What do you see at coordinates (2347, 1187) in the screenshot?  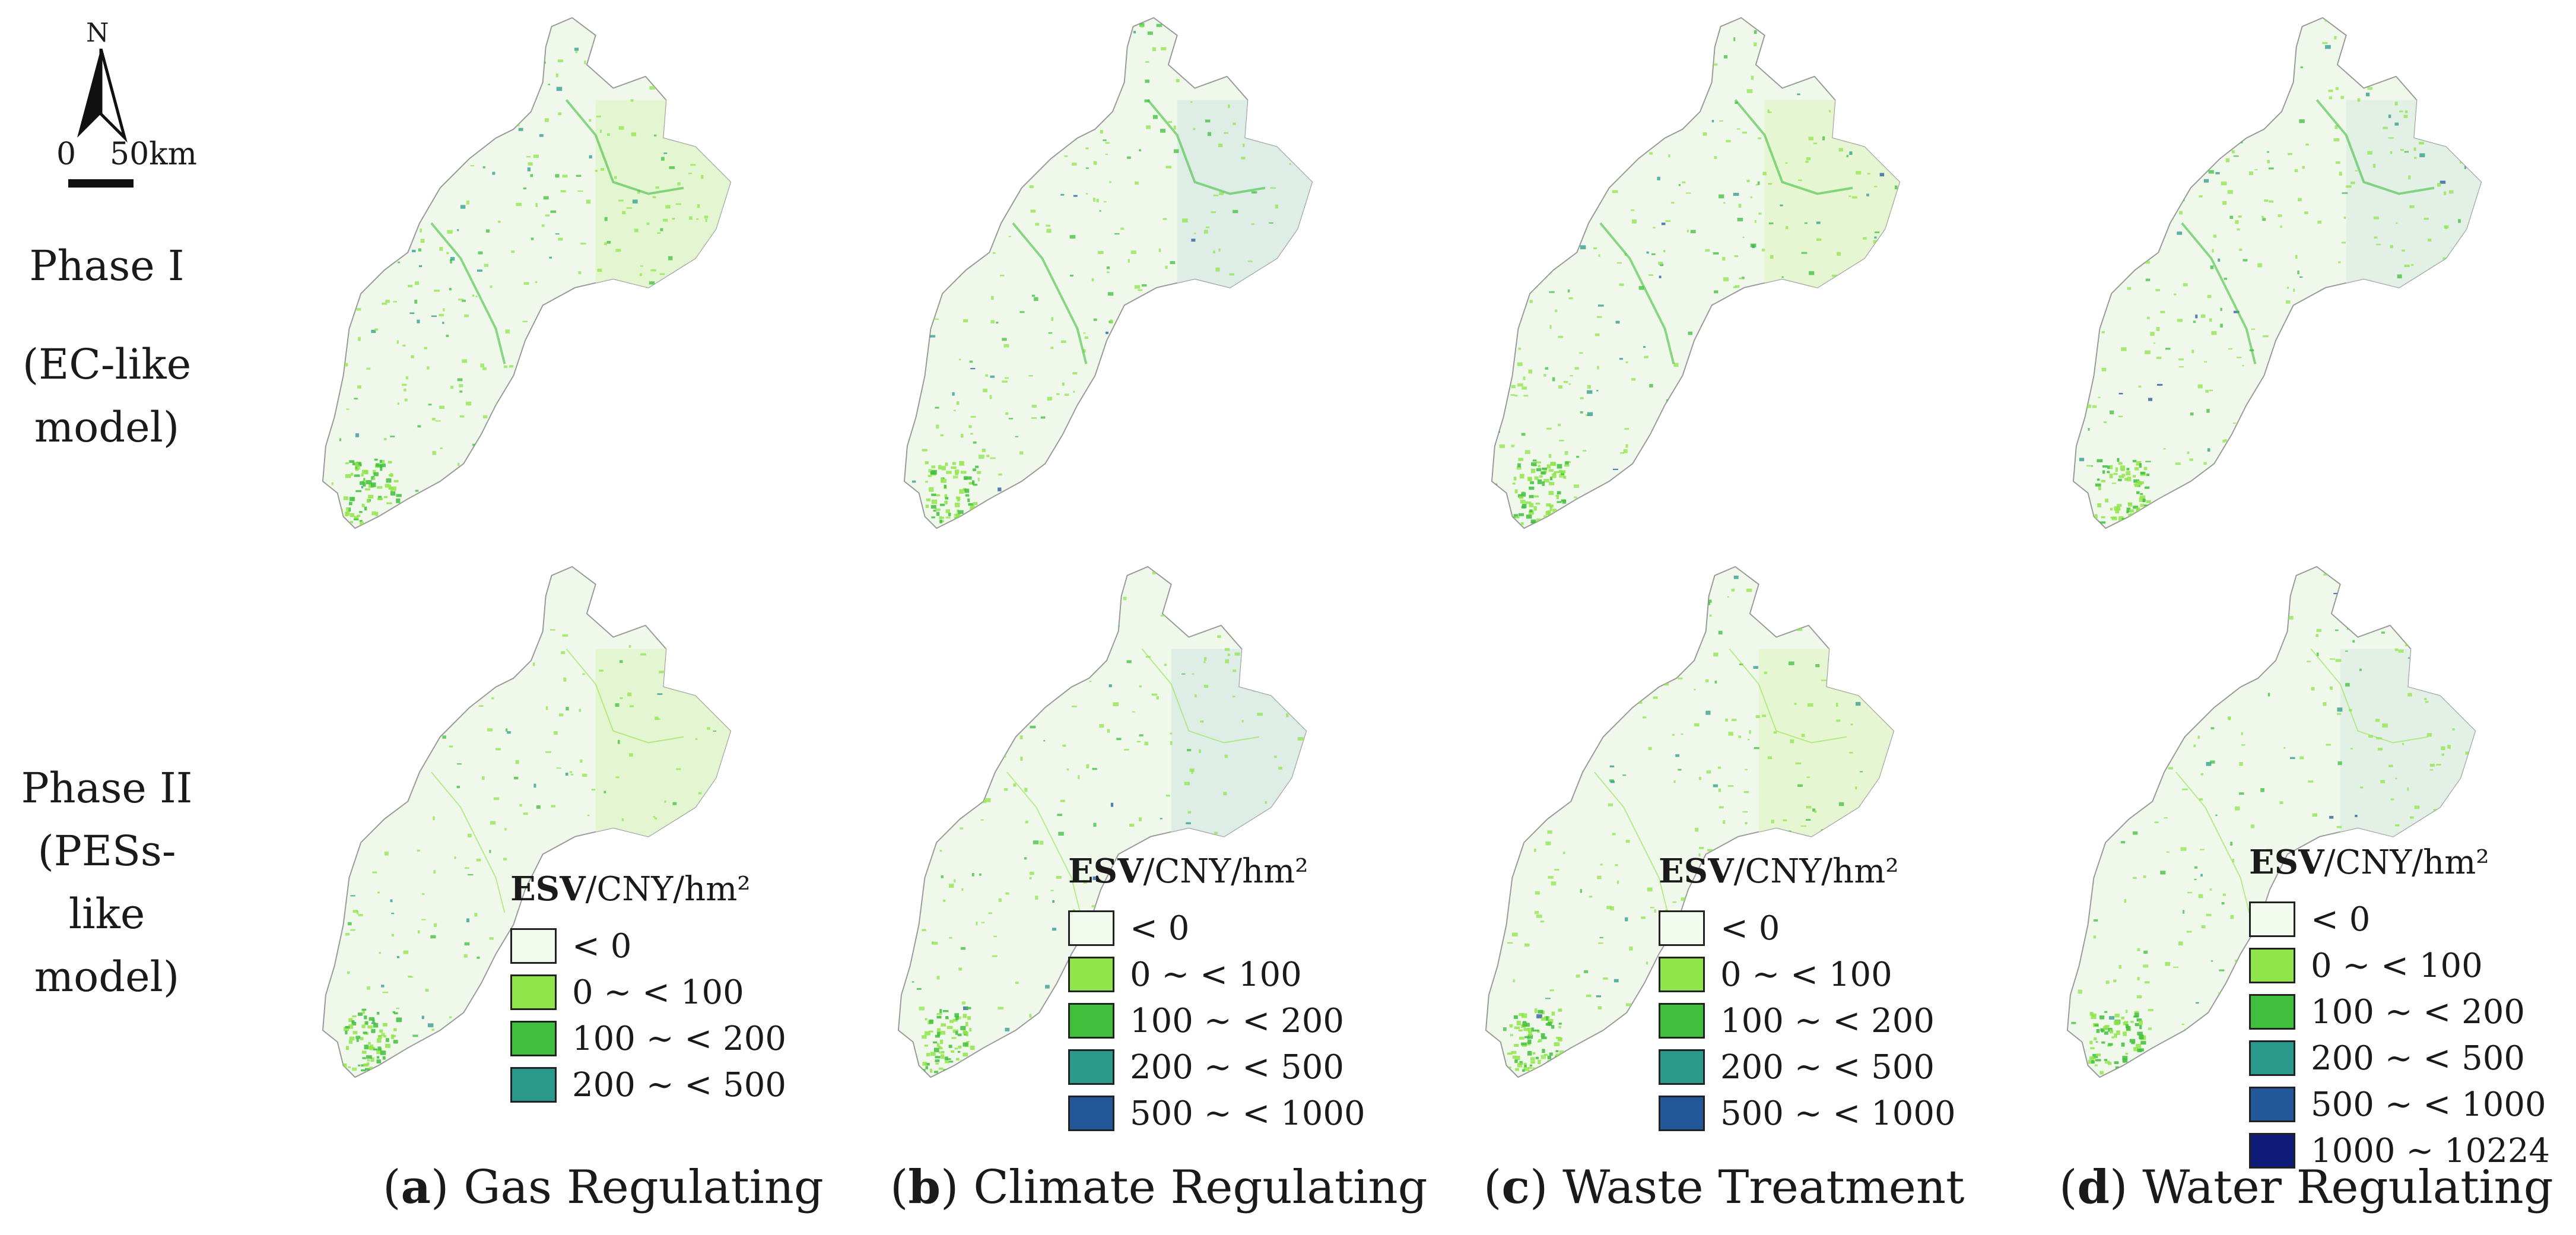 I see `caption-title: Water Regulating` at bounding box center [2347, 1187].